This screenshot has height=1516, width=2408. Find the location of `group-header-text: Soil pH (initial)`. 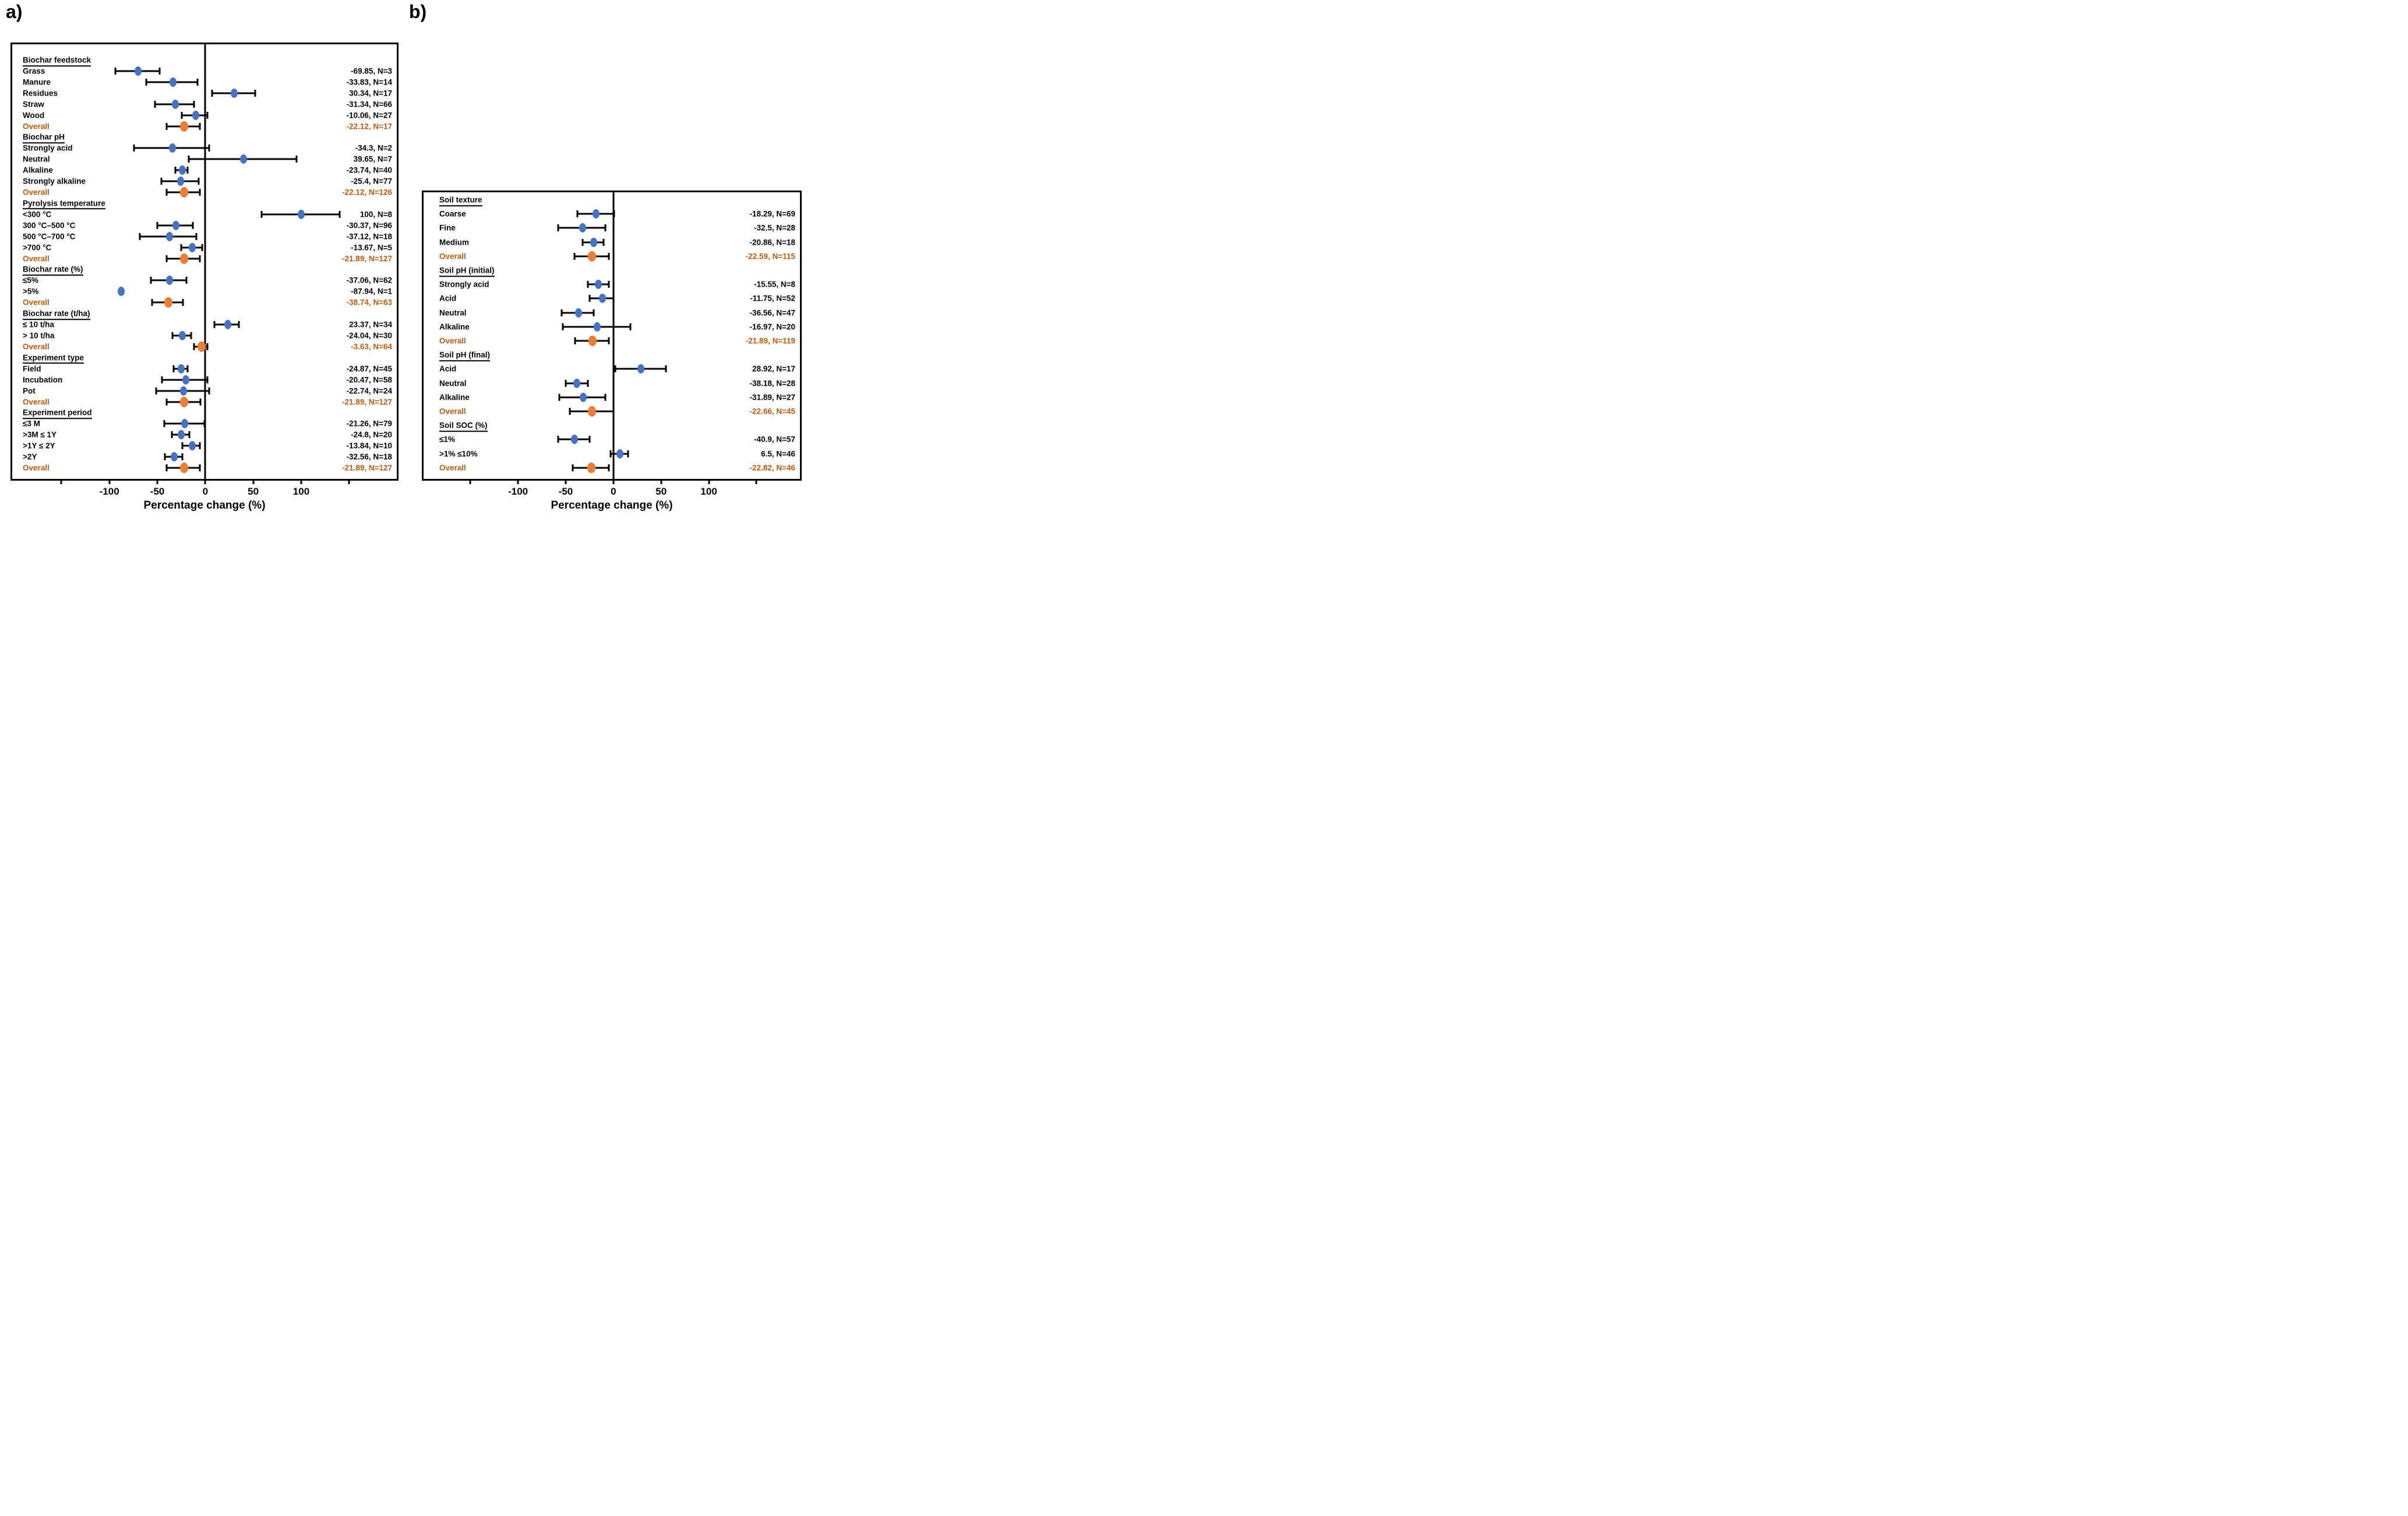

group-header-text: Soil pH (initial) is located at coordinates (467, 271).